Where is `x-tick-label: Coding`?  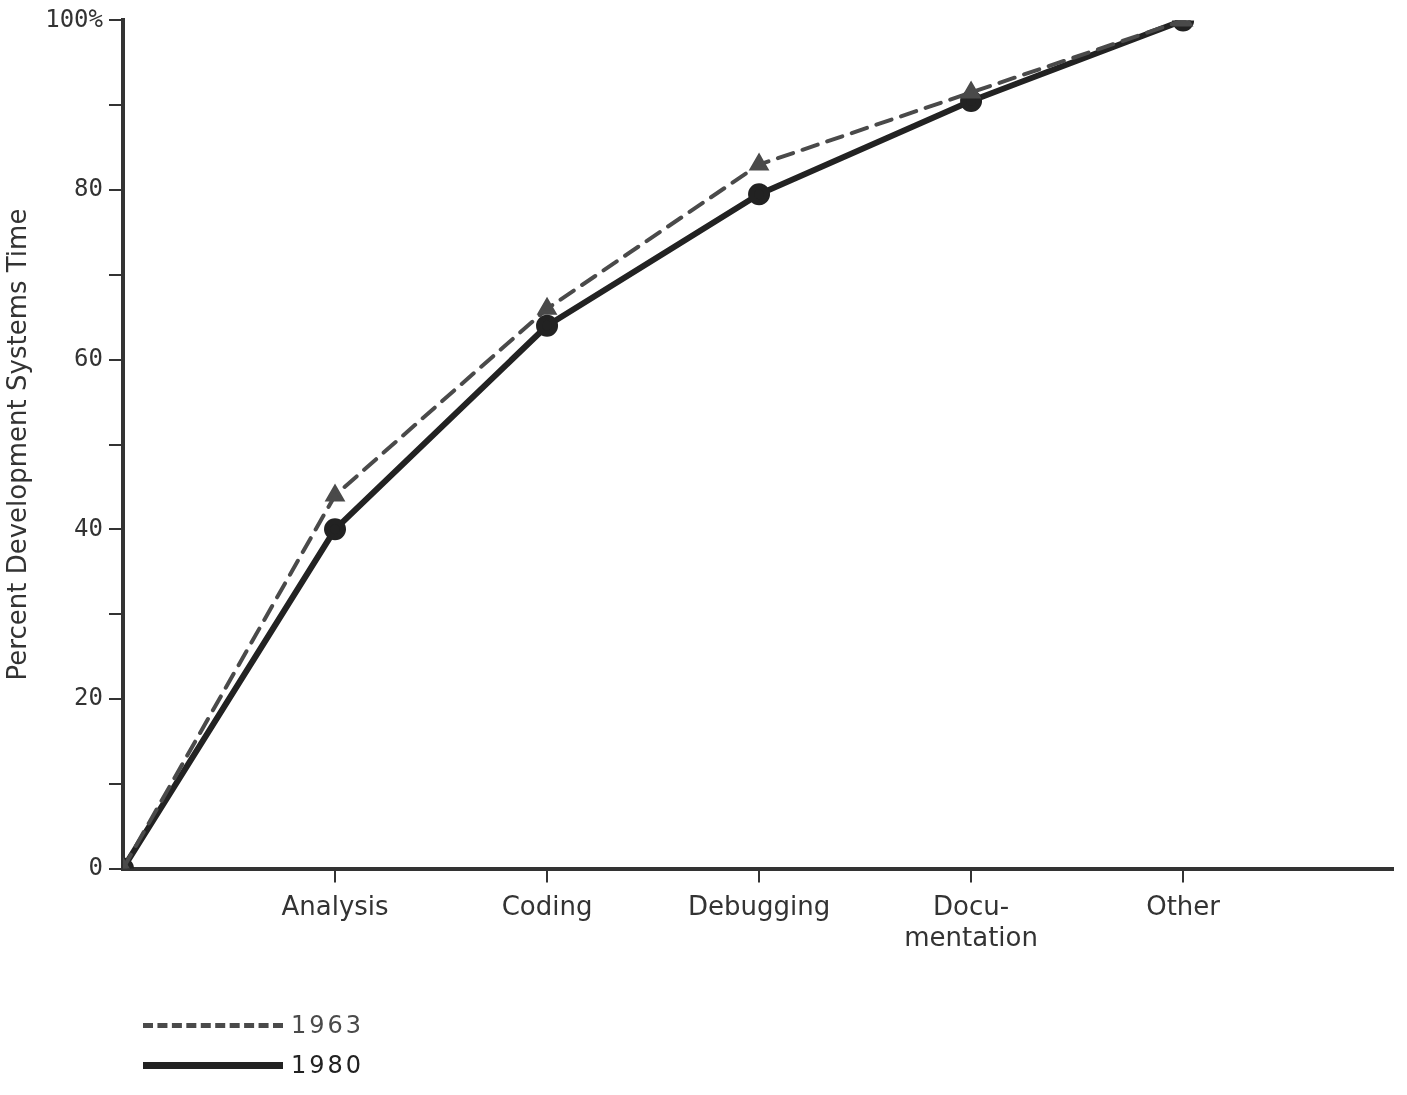 x-tick-label: Coding is located at coordinates (547, 905).